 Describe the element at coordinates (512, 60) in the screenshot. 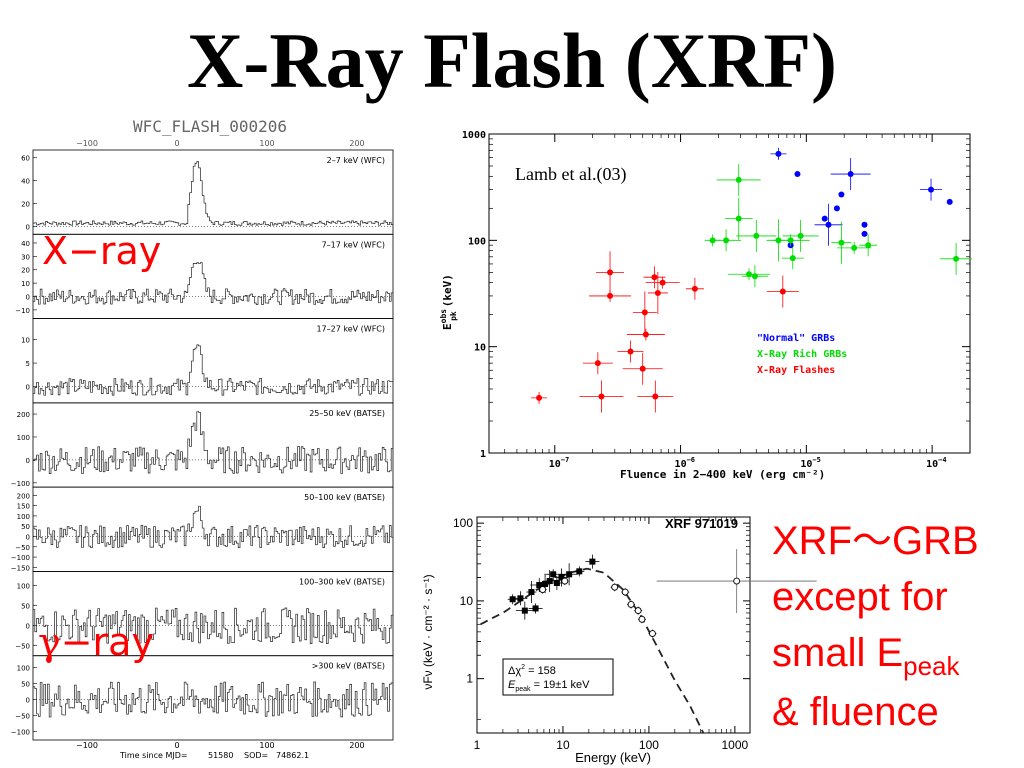

I see `slide-title: X-Ray Flash (XRF)` at that location.